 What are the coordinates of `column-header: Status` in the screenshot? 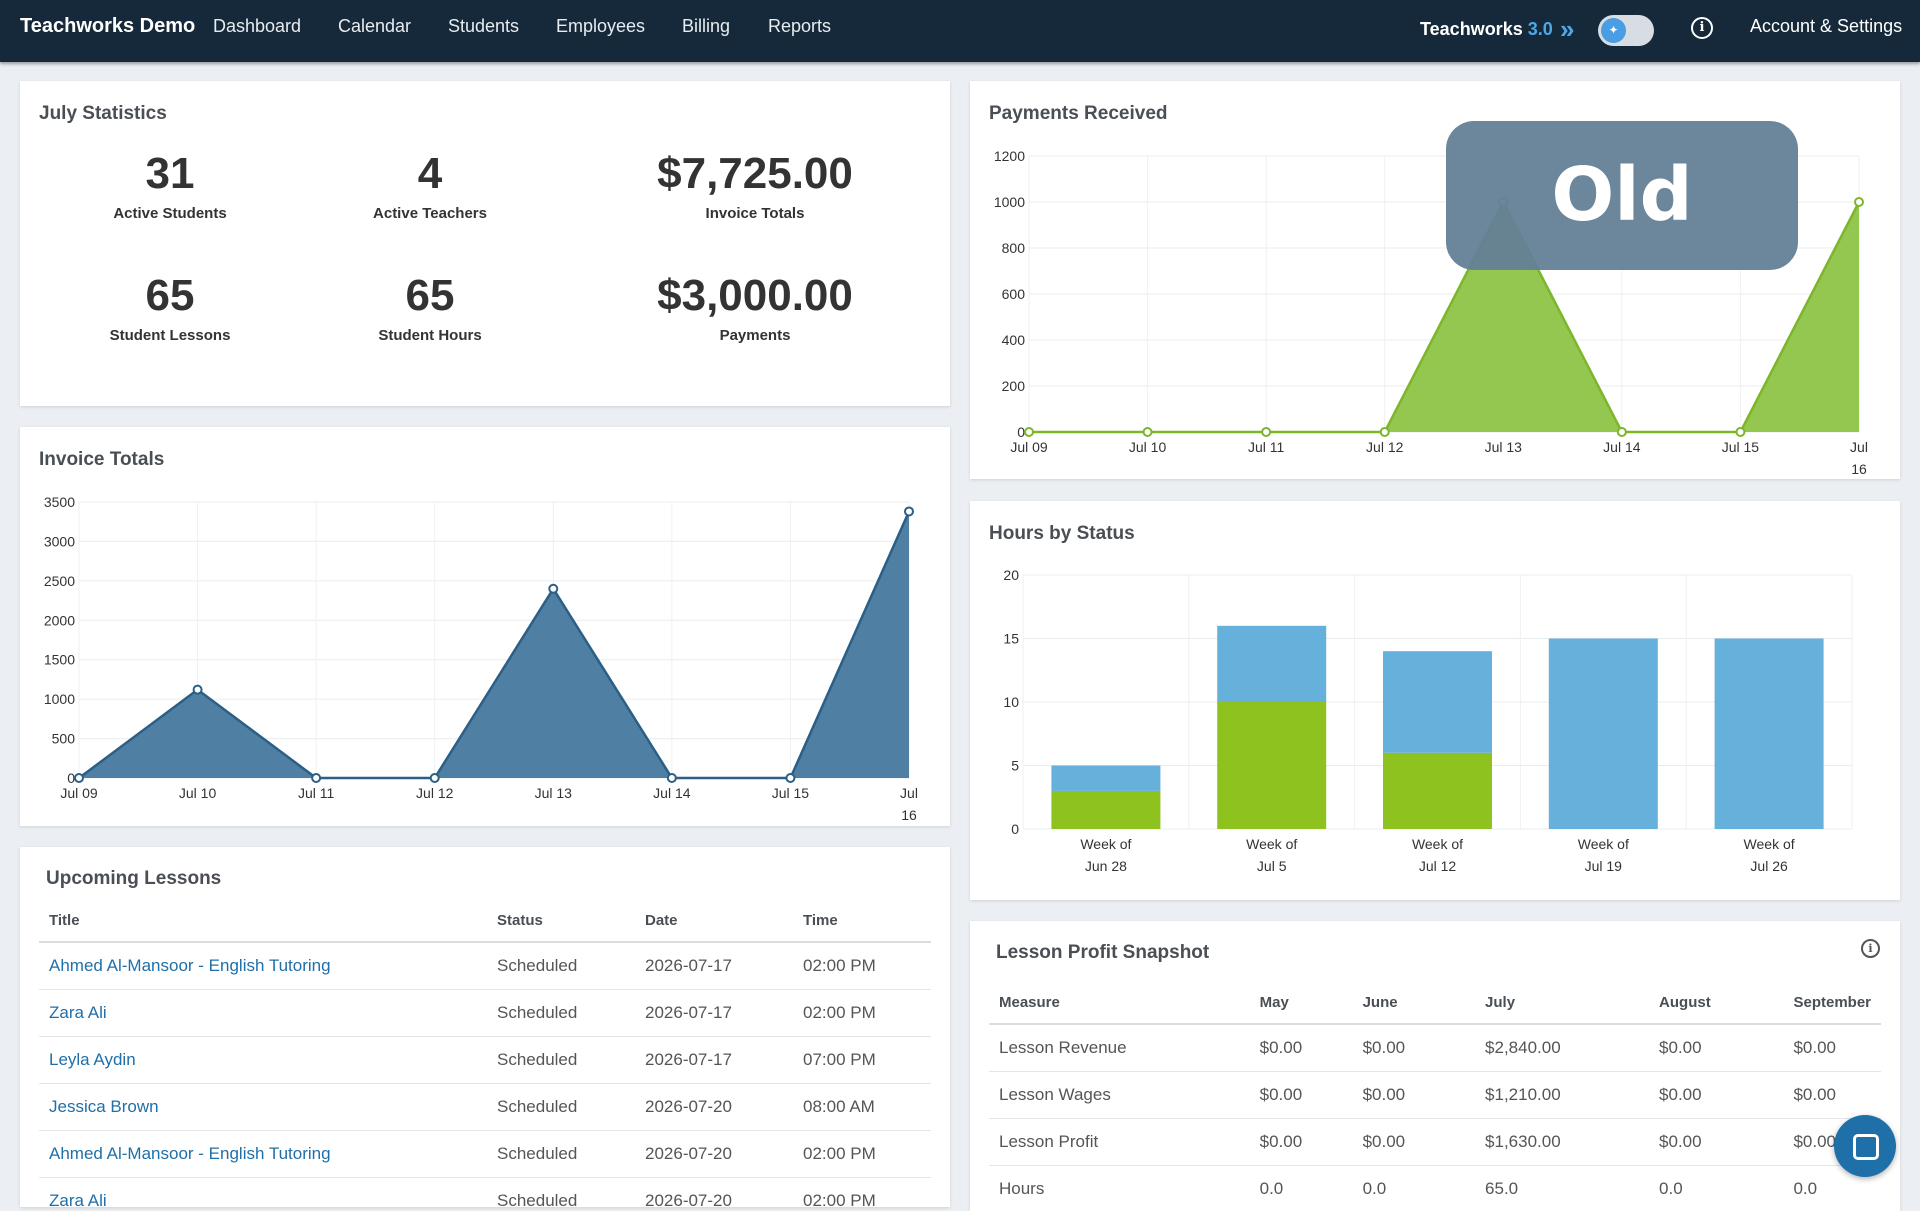 It's located at (561, 920).